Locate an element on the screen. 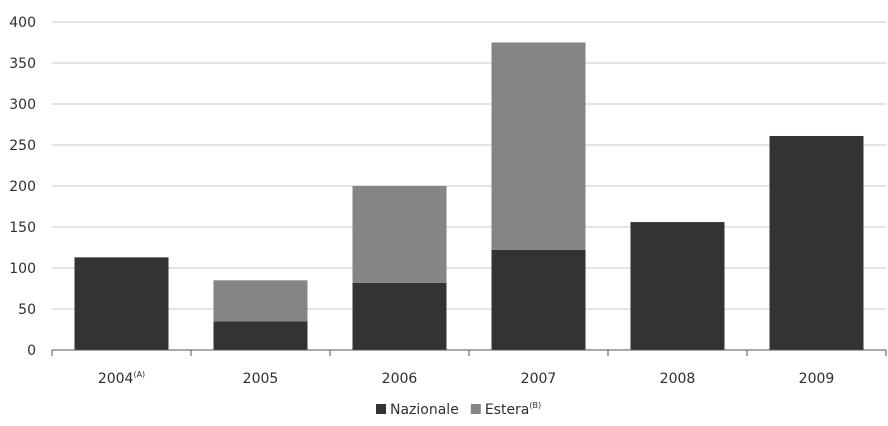  x-tick-label-text: 2006 is located at coordinates (400, 379).